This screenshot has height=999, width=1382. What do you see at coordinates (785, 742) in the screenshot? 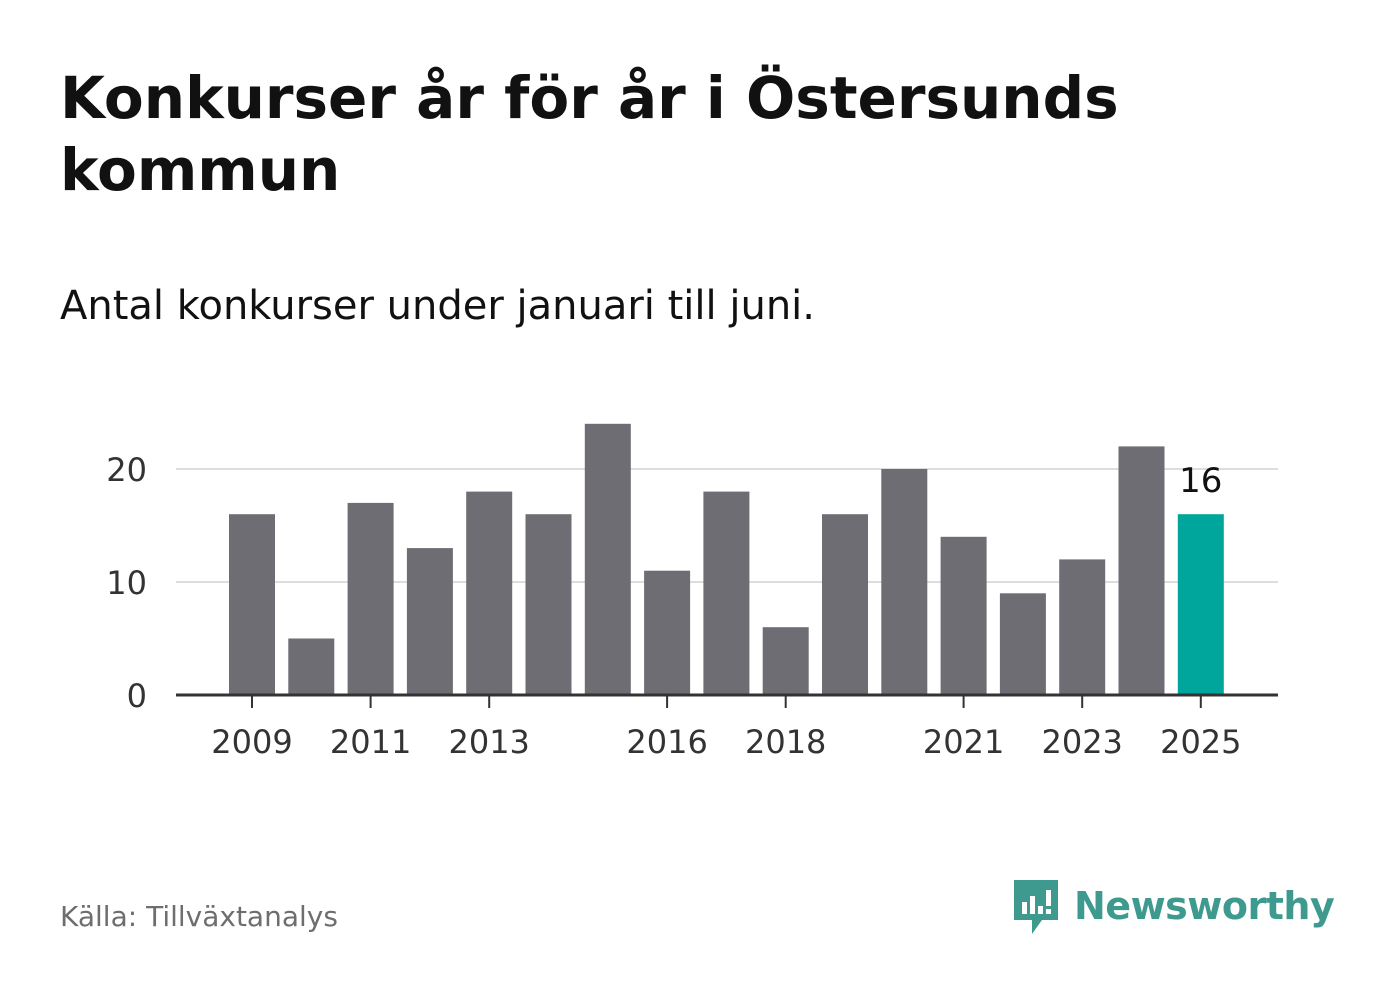
I see `x-tick-label: 2018` at bounding box center [785, 742].